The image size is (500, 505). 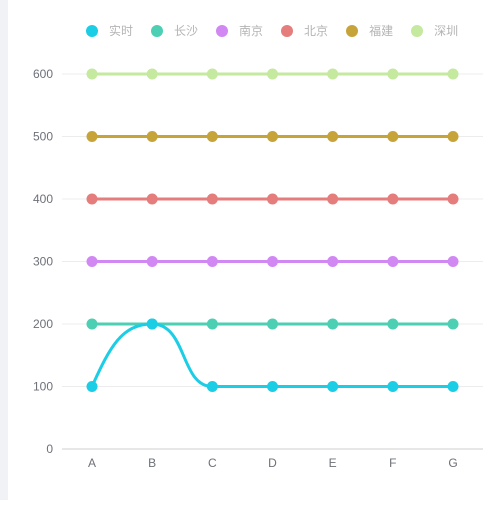 I want to click on y-tick-label: 600, so click(x=43, y=74).